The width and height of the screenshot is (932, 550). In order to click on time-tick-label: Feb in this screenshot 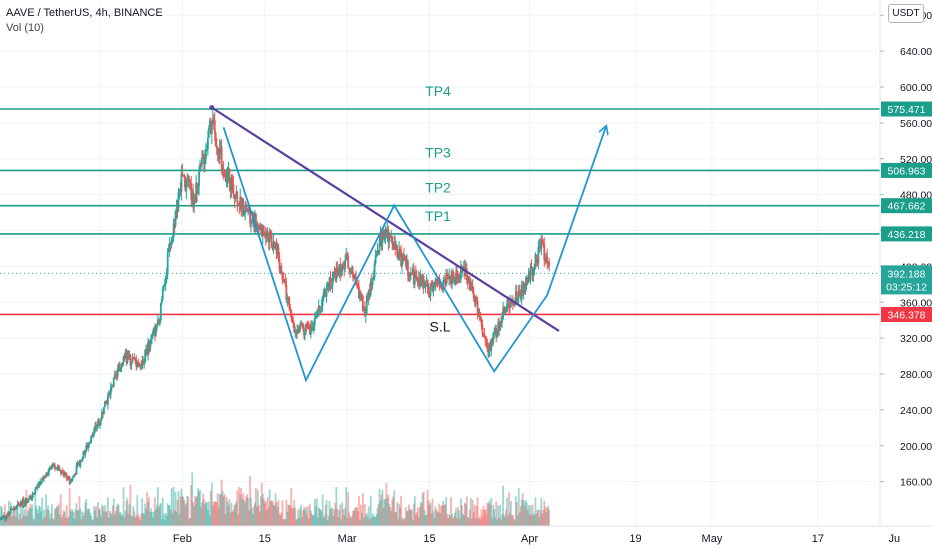, I will do `click(182, 539)`.